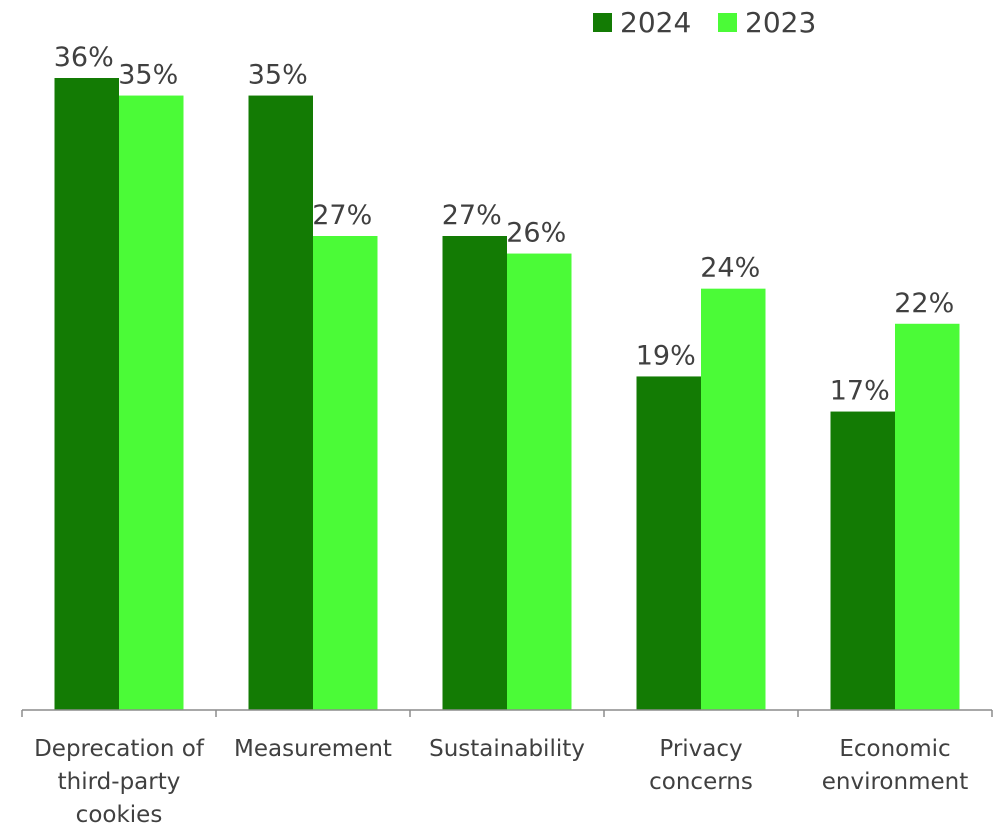  What do you see at coordinates (727, 22) in the screenshot?
I see `legend-swatch-2023` at bounding box center [727, 22].